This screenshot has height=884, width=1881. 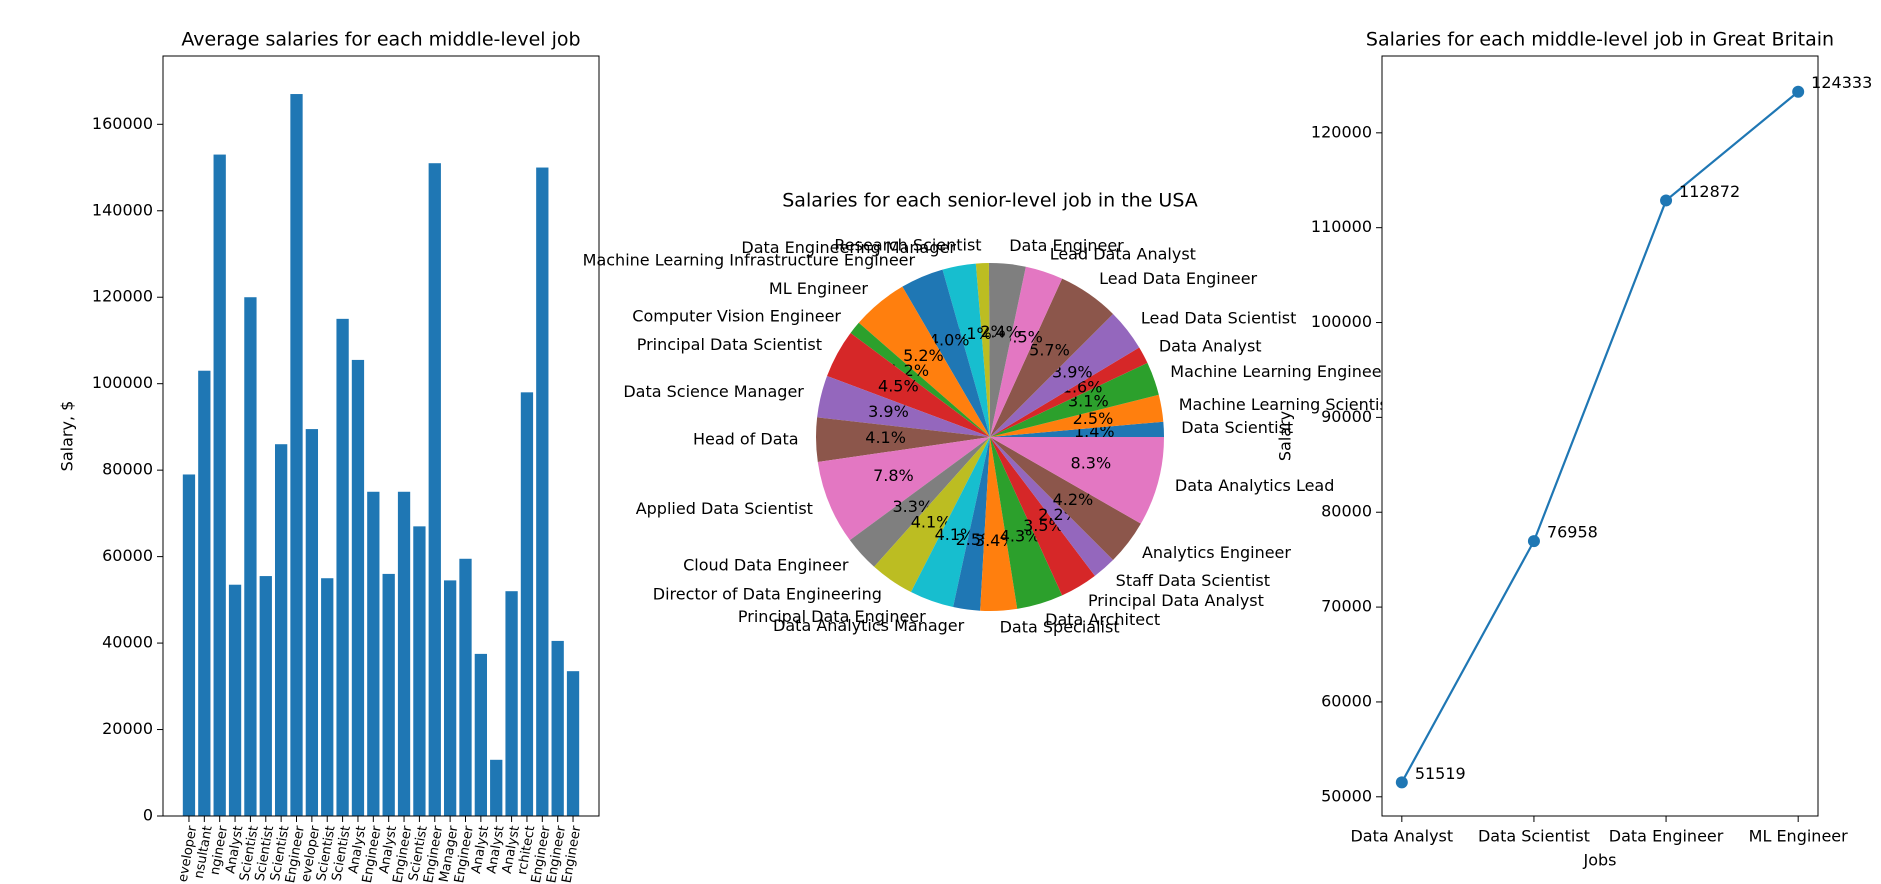 I want to click on y-tick-label: 90000, so click(x=1346, y=416).